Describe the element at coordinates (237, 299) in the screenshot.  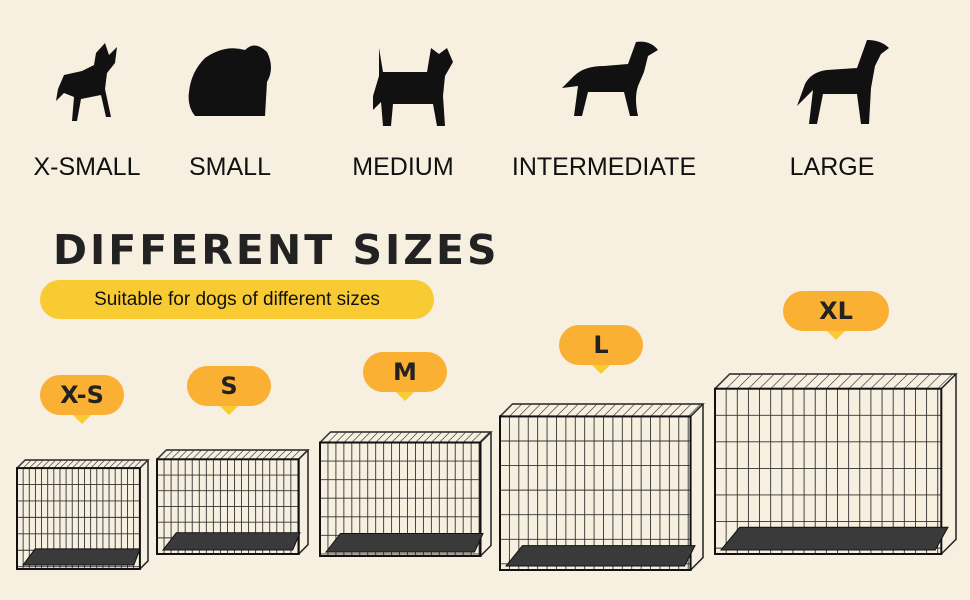
I see `subtitle-pill: Suitable for dogs of different sizes` at that location.